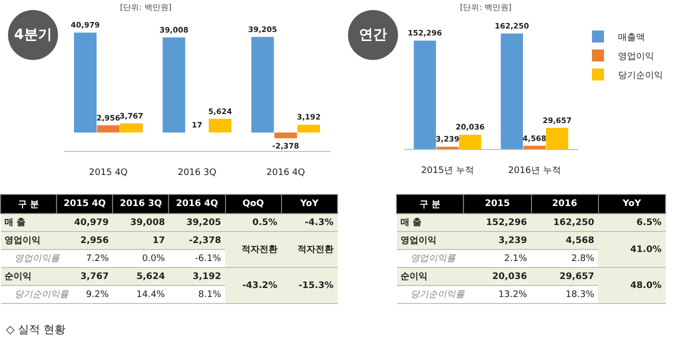  I want to click on text: 39,008, so click(147, 223).